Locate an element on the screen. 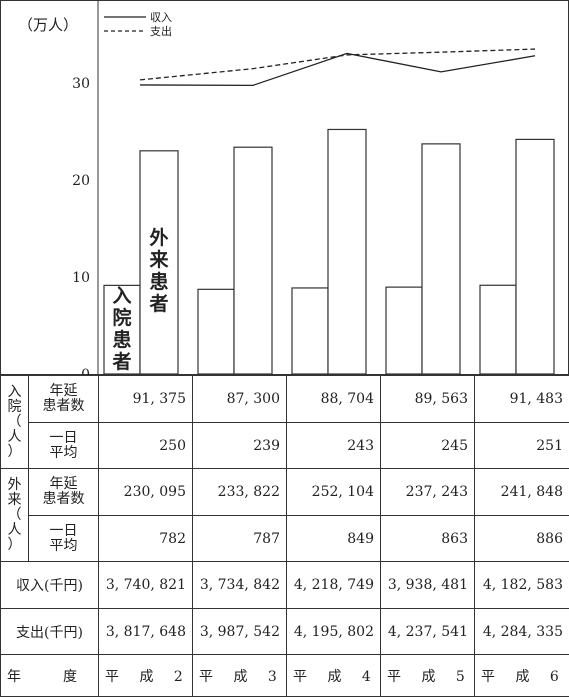  y-tick-label: 30 is located at coordinates (81, 84).